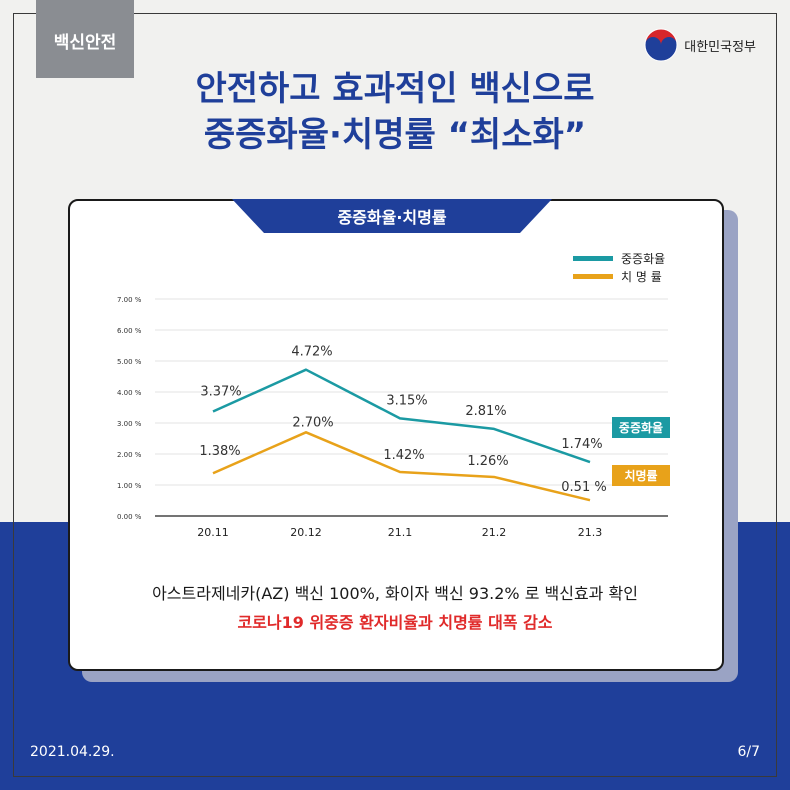 This screenshot has width=790, height=790. Describe the element at coordinates (406, 400) in the screenshot. I see `data-label: 3.15%` at that location.